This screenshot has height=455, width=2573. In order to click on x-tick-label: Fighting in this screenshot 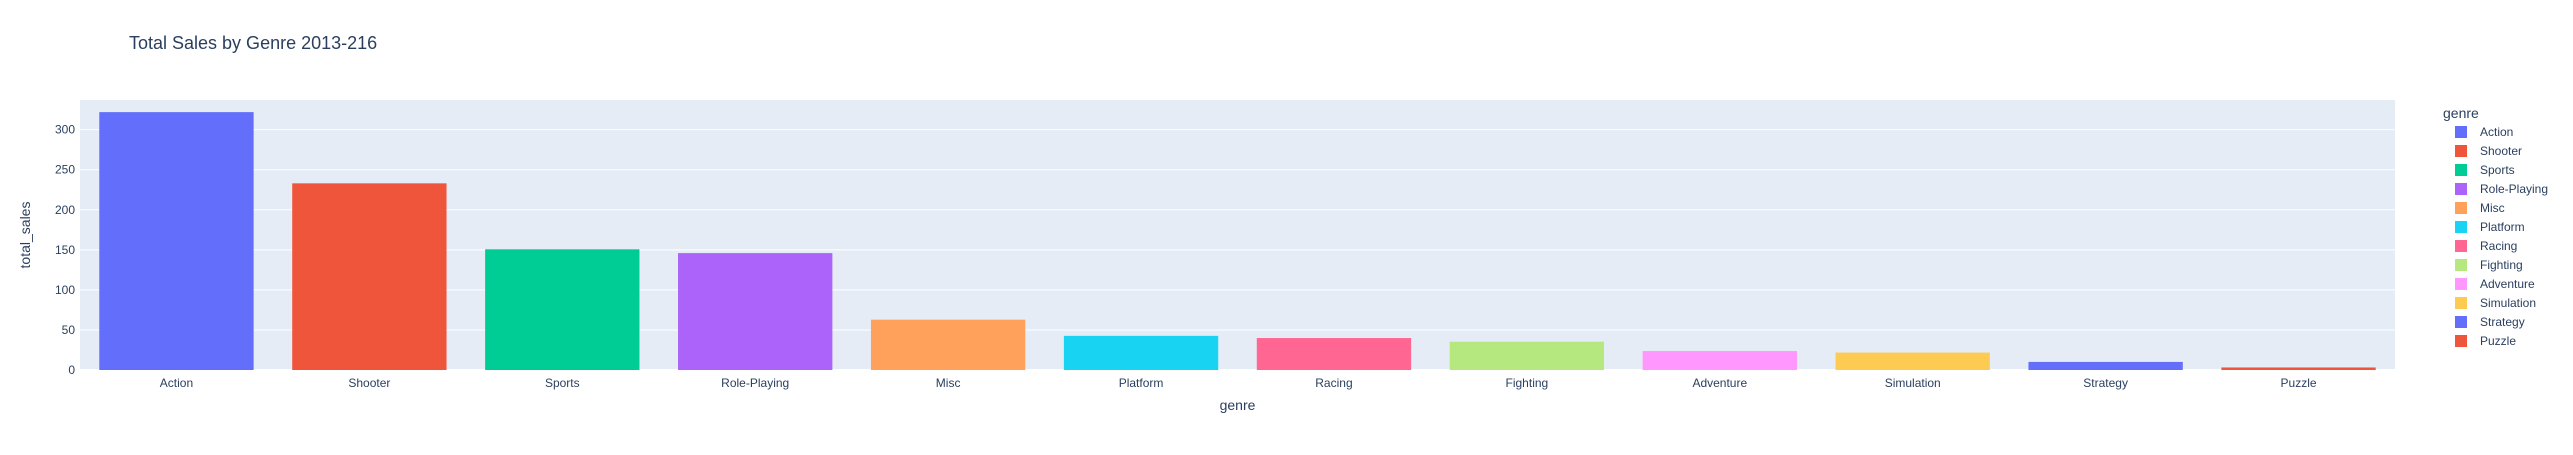, I will do `click(1527, 383)`.